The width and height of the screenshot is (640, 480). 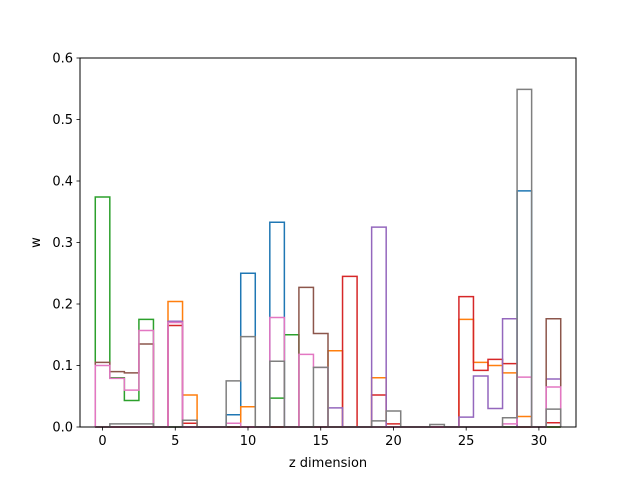 What do you see at coordinates (62, 366) in the screenshot?
I see `y-tick-label: 0.1` at bounding box center [62, 366].